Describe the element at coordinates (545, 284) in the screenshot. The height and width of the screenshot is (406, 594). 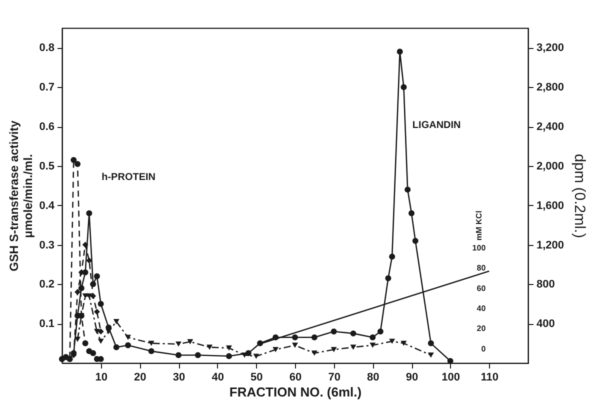
I see `y2-tick-label: 800` at that location.